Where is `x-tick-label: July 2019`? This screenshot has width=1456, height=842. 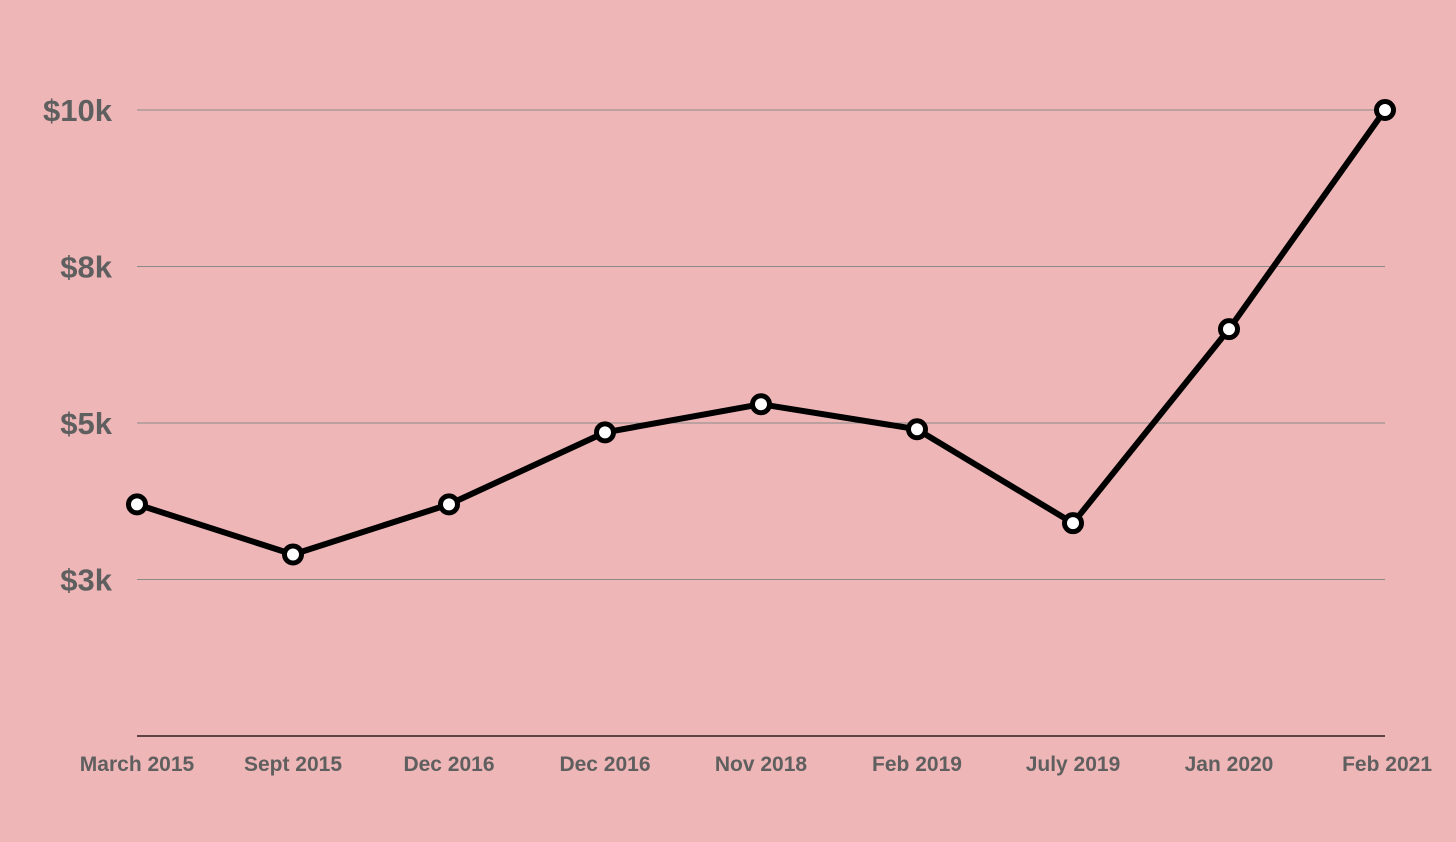 x-tick-label: July 2019 is located at coordinates (1073, 764).